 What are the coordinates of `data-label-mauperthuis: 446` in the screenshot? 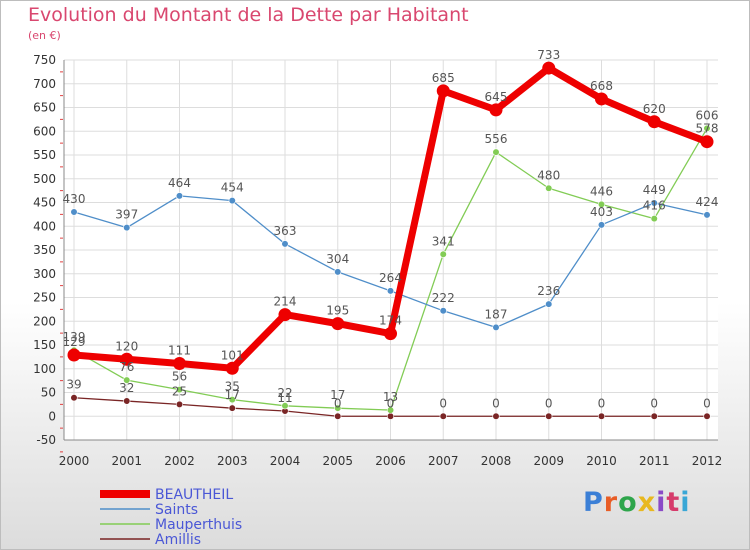 It's located at (601, 191).